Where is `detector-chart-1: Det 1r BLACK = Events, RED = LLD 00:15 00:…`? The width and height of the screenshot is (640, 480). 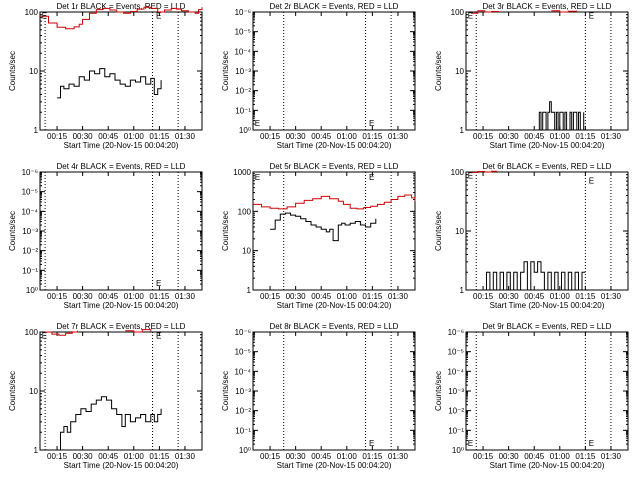 detector-chart-1: Det 1r BLACK = Events, RED = LLD 00:15 00:… is located at coordinates (105, 76).